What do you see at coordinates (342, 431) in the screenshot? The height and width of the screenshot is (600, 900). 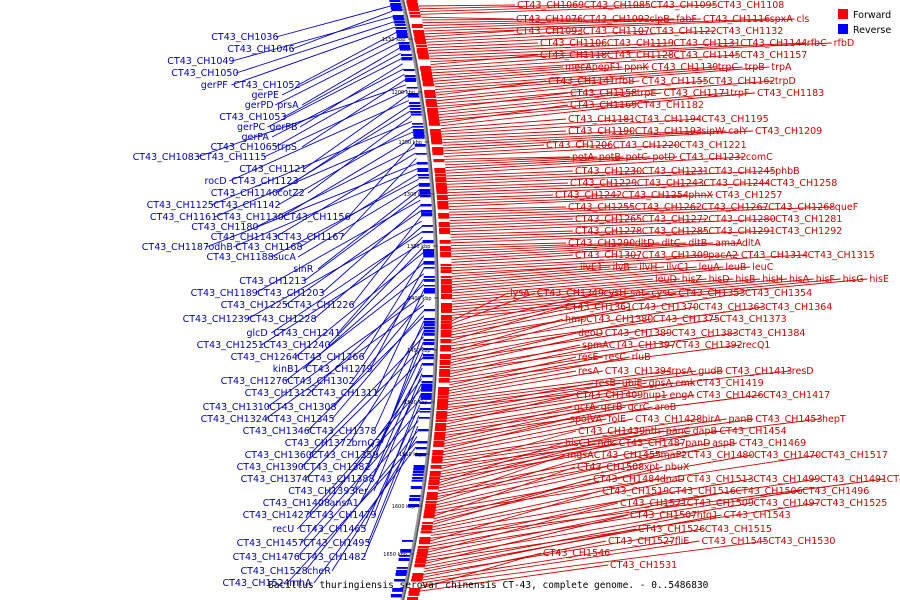 I see `reverse-gene-label: CT43_CH1378` at bounding box center [342, 431].